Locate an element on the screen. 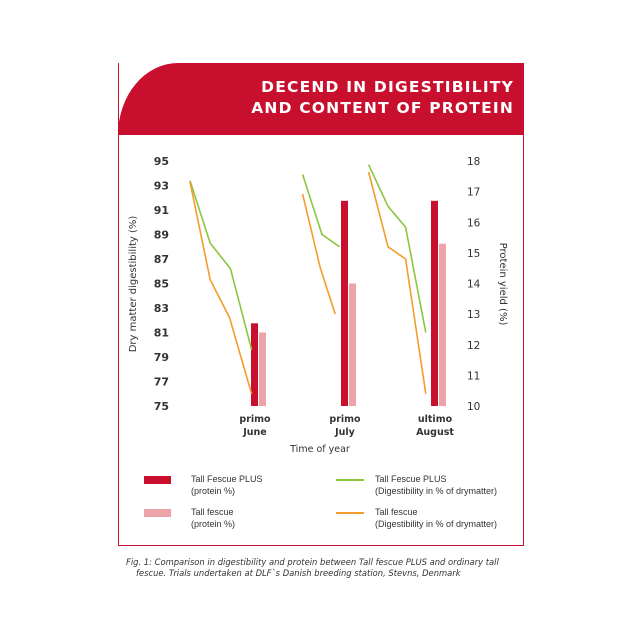 The height and width of the screenshot is (640, 640). legend-bar-fescue-label-2: (protein %) is located at coordinates (213, 524).